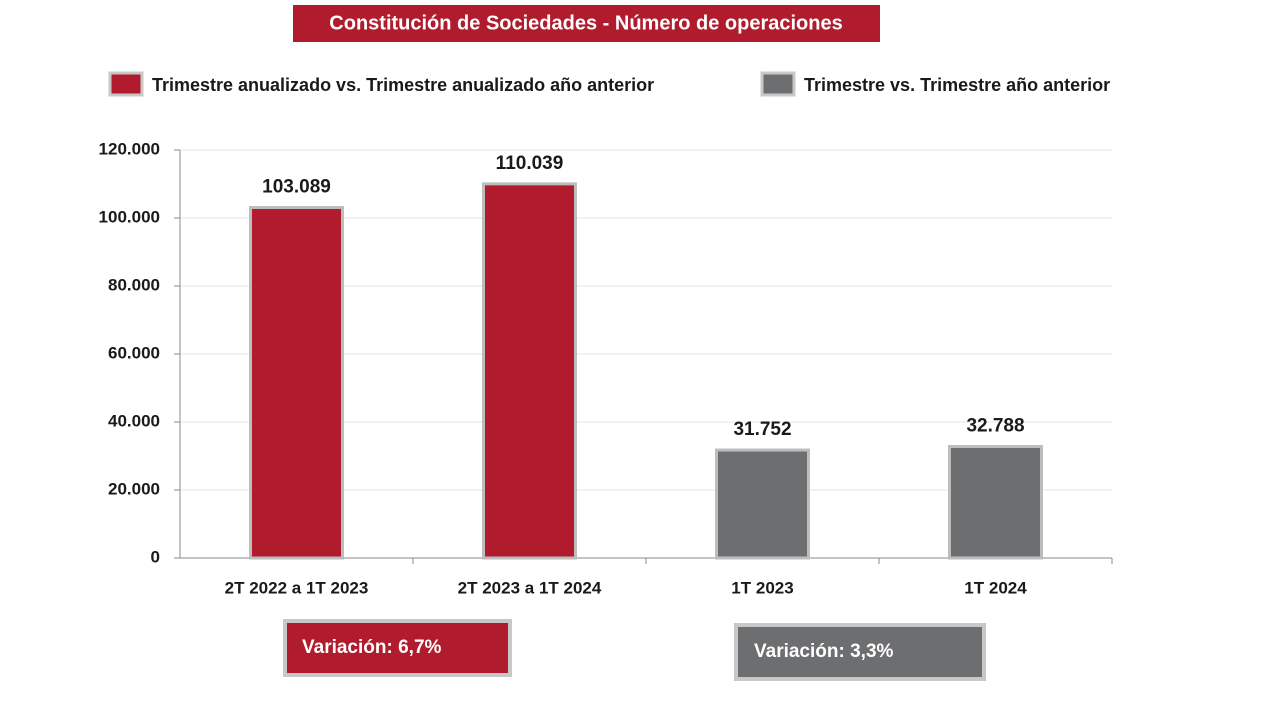 Image resolution: width=1280 pixels, height=720 pixels. I want to click on annotation: Variación: 6,7%, so click(372, 647).